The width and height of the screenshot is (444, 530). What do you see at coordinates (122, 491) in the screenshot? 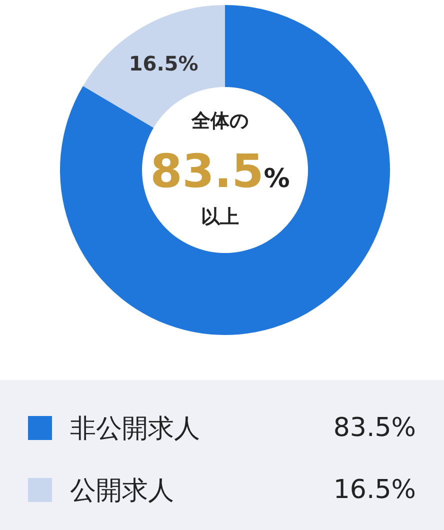
I see `legend-label: 公開求人` at bounding box center [122, 491].